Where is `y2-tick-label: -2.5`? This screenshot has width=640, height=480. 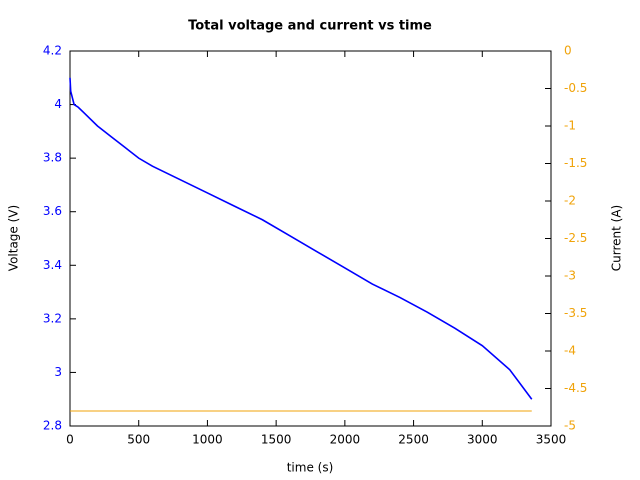
y2-tick-label: -2.5 is located at coordinates (575, 238).